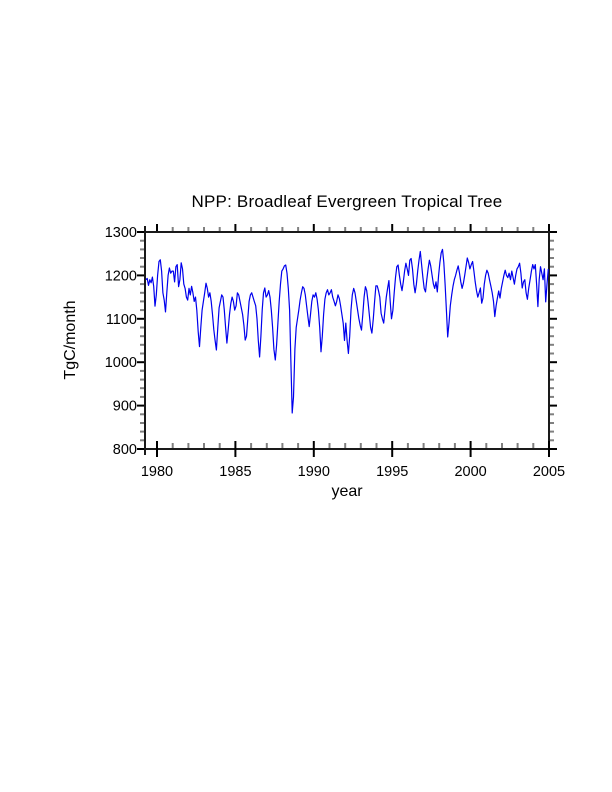 The width and height of the screenshot is (612, 792). What do you see at coordinates (347, 331) in the screenshot?
I see `npp-series-line` at bounding box center [347, 331].